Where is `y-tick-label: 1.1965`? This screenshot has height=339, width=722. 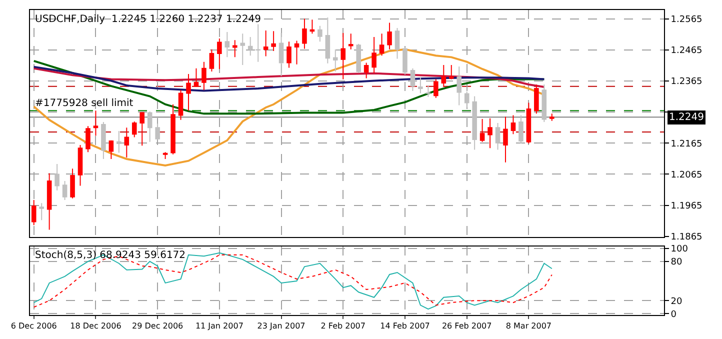 y-tick-label: 1.1965 is located at coordinates (686, 206).